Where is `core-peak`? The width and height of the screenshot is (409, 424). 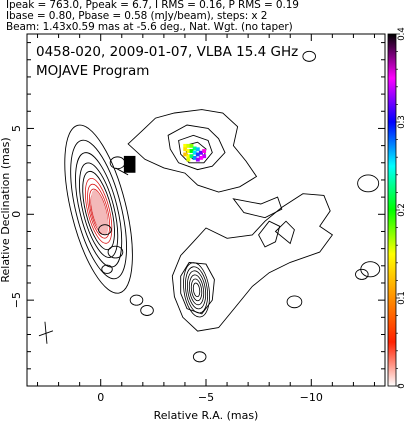 core-peak is located at coordinates (100, 213).